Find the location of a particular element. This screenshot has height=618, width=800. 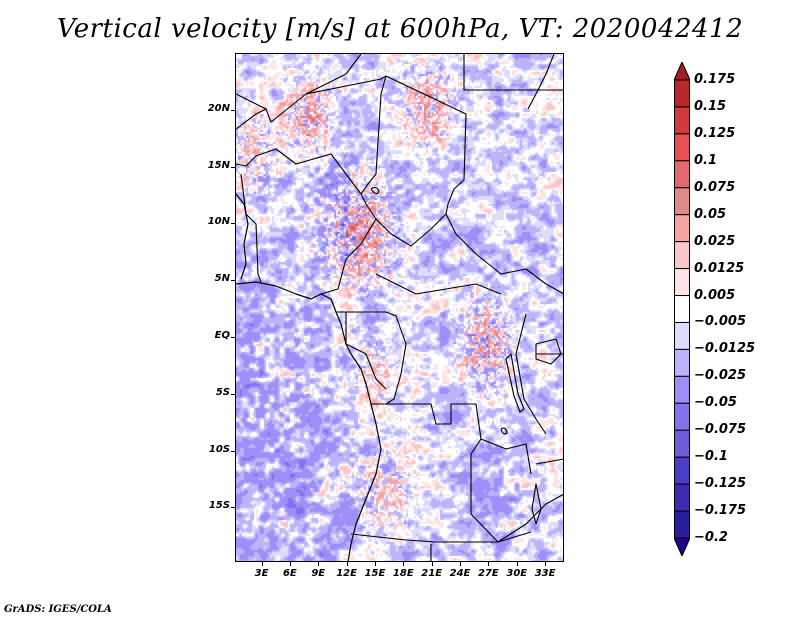

y-tick-label: 10N is located at coordinates (218, 222).